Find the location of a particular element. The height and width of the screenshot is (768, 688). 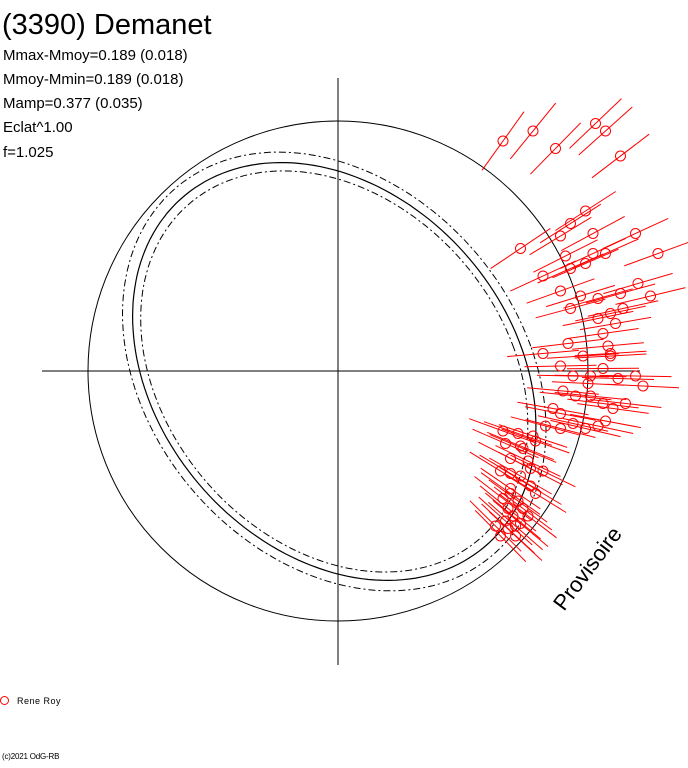

stat-max-minus-mean: Mmax-Mmoy=0.189 (0.018) is located at coordinates (95, 55).